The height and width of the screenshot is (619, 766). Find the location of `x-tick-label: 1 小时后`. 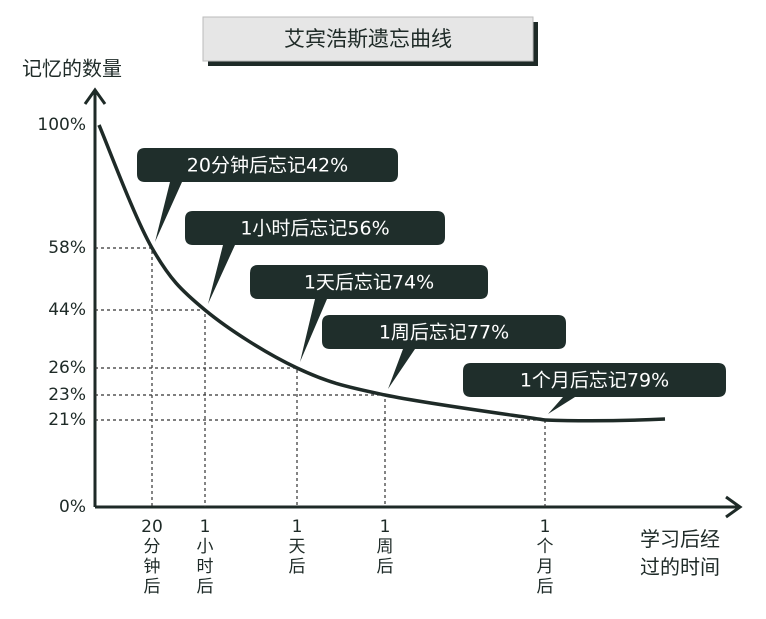

x-tick-label: 1 小时后 is located at coordinates (205, 557).